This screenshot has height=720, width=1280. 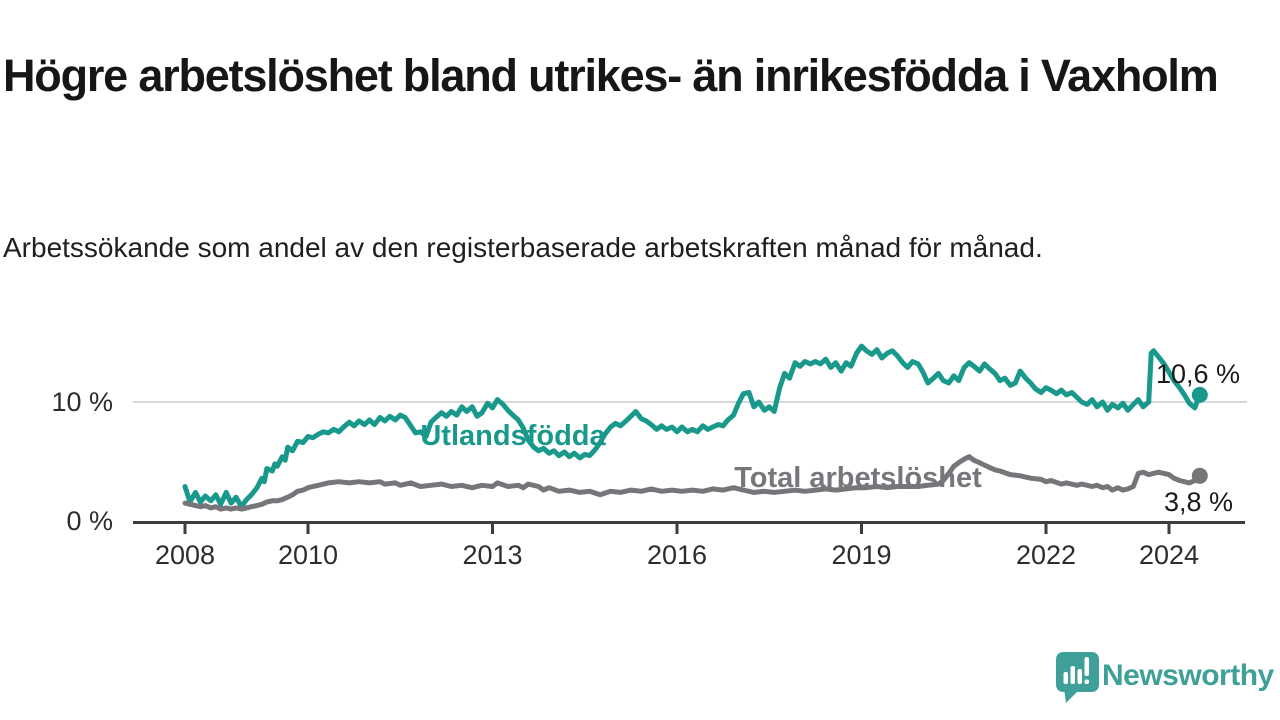 I want to click on x-tick-label-2019: 2019, so click(x=861, y=555).